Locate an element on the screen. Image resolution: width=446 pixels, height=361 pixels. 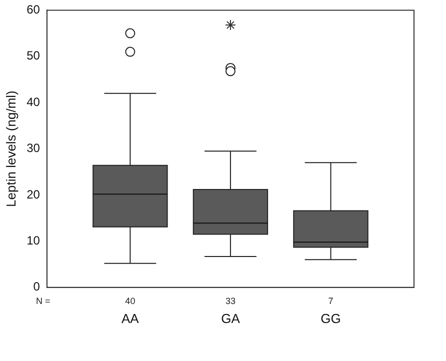
y-tick-label: 30 is located at coordinates (33, 148).